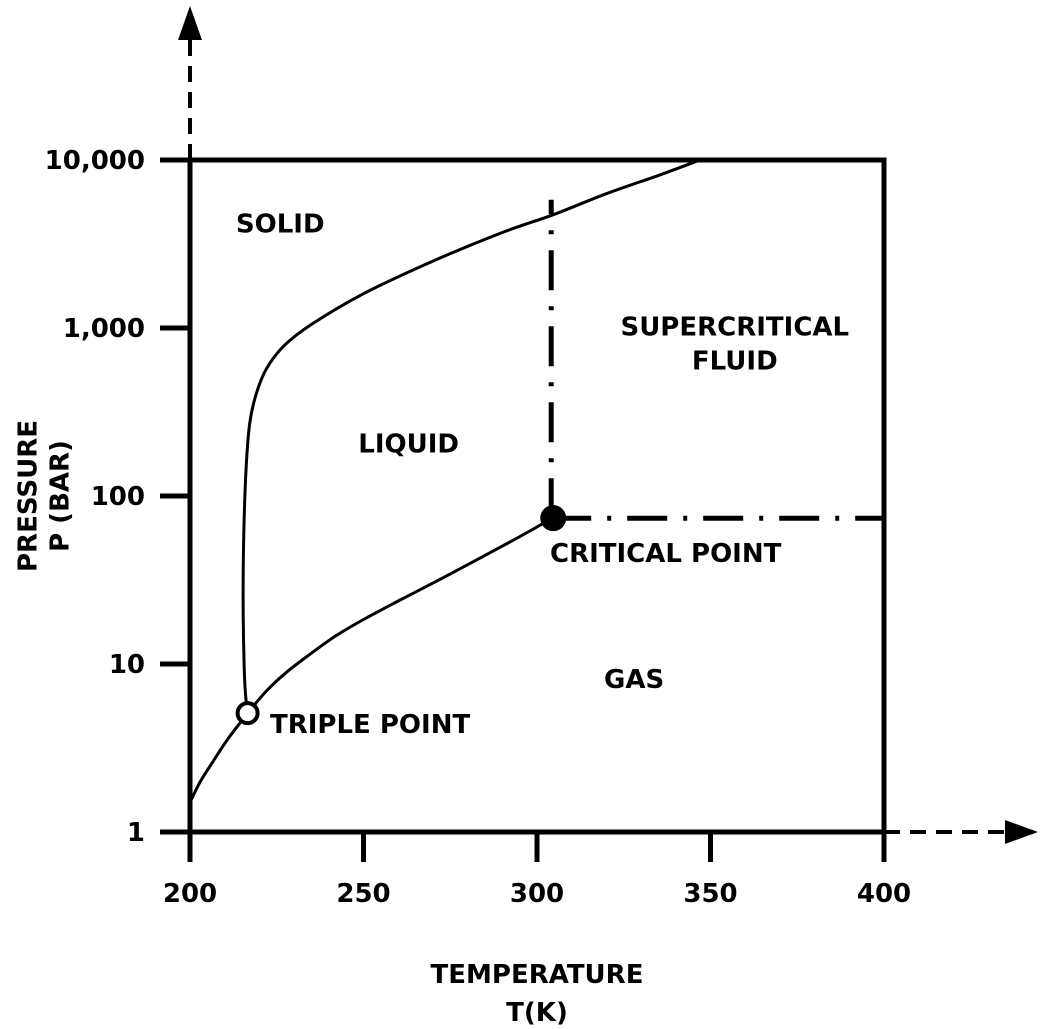  What do you see at coordinates (218, 758) in the screenshot?
I see `sublimation-curve` at bounding box center [218, 758].